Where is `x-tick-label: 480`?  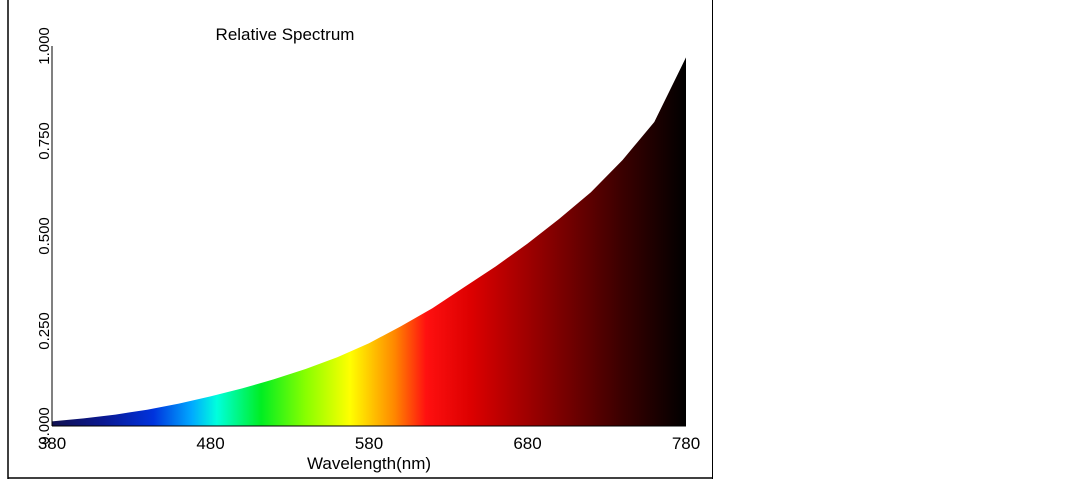
x-tick-label: 480 is located at coordinates (210, 443).